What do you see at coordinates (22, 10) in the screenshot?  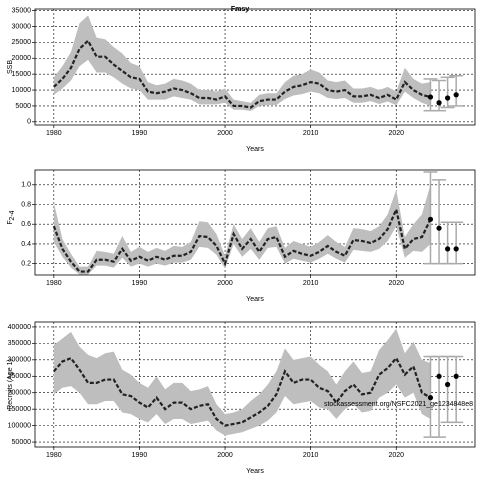 I see `y-tick-label: 35000` at bounding box center [22, 10].